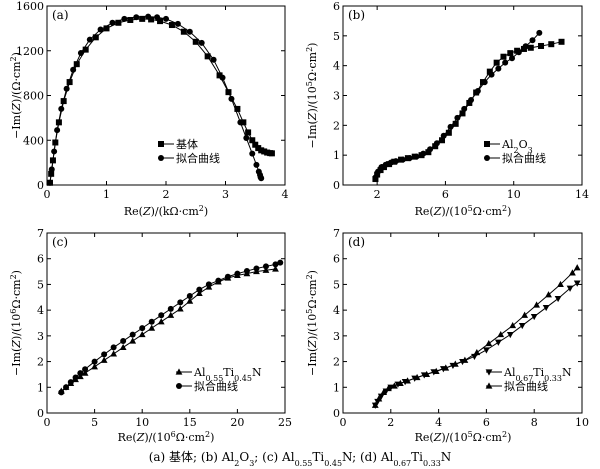  Describe the element at coordinates (60, 242) in the screenshot. I see `panel-label: (c)` at that location.